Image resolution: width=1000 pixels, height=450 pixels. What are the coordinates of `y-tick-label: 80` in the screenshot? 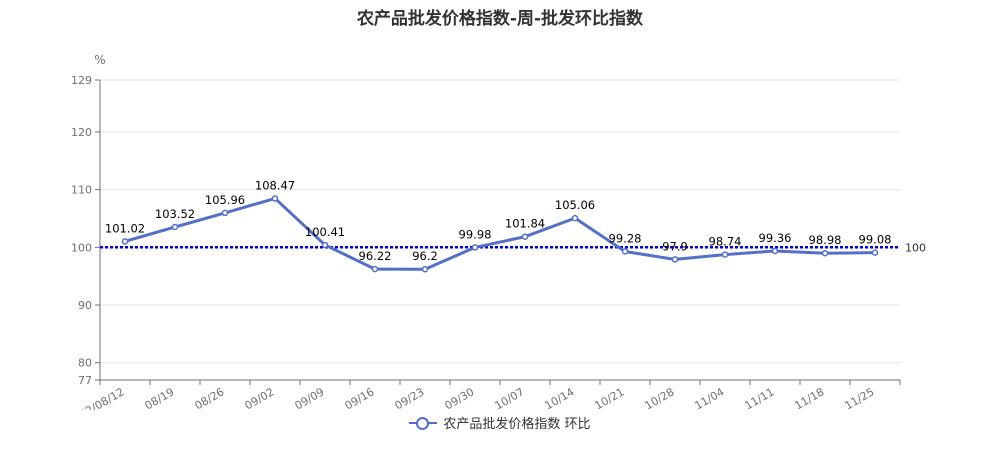 It's located at (85, 363).